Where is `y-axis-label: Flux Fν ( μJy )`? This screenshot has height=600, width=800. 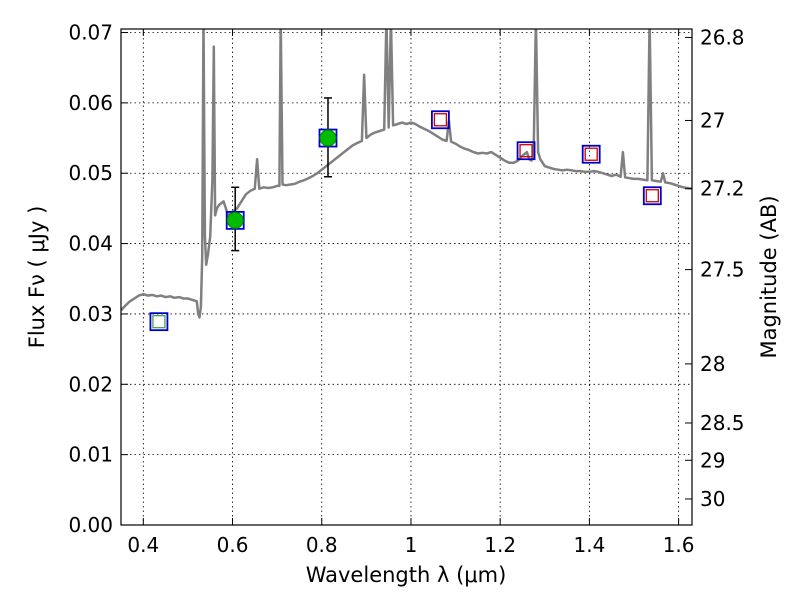 y-axis-label: Flux Fν ( μJy ) is located at coordinates (37, 277).